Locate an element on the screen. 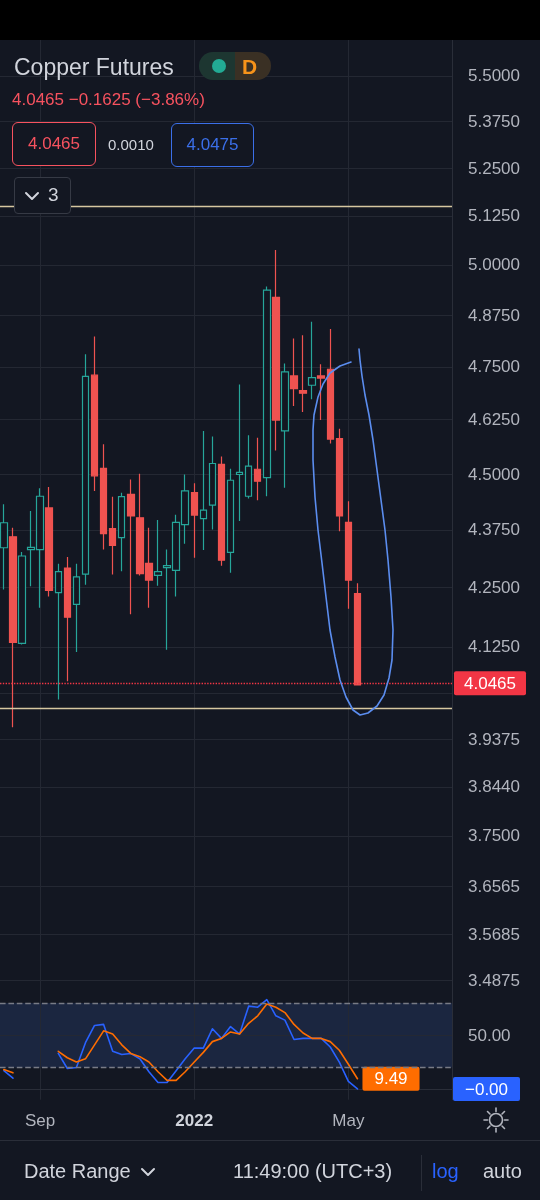 This screenshot has height=1200, width=540. y-tick-label: −0.00 is located at coordinates (487, 1089).